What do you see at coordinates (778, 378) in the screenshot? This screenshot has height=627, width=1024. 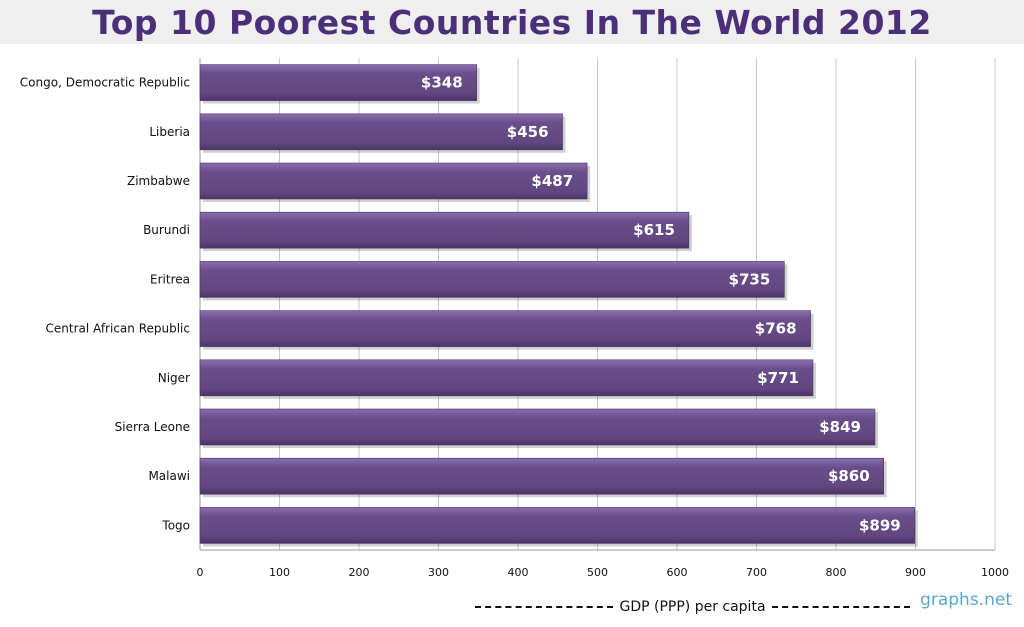 I see `bar-data-label: $771` at bounding box center [778, 378].